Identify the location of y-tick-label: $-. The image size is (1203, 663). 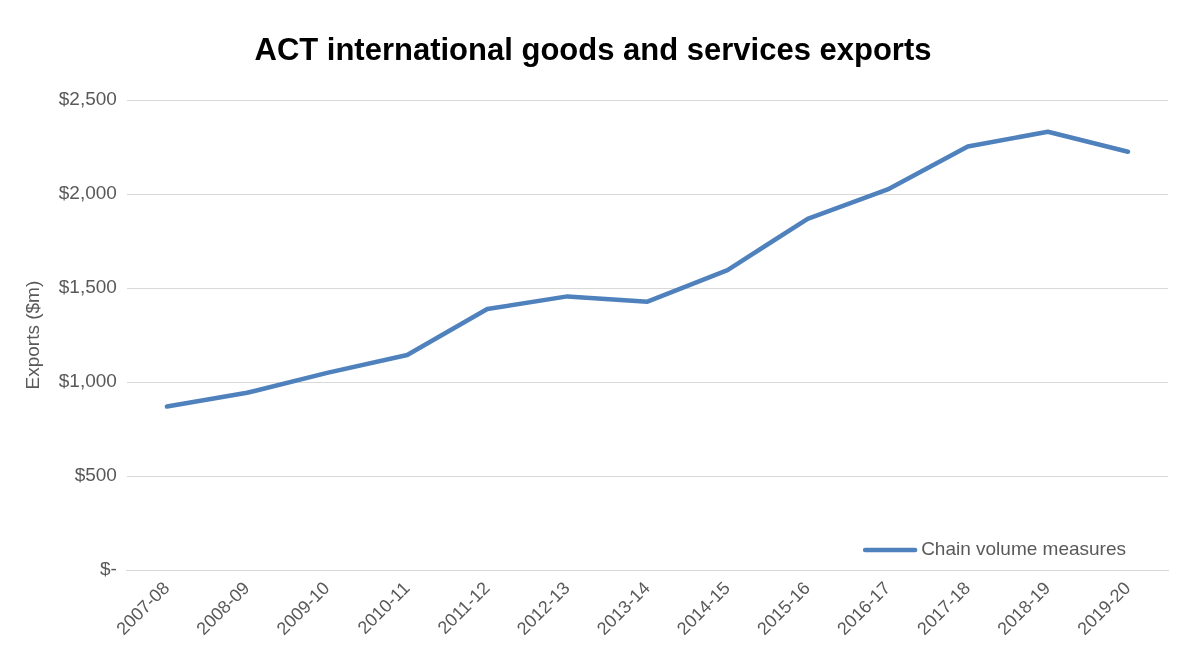
(108, 569).